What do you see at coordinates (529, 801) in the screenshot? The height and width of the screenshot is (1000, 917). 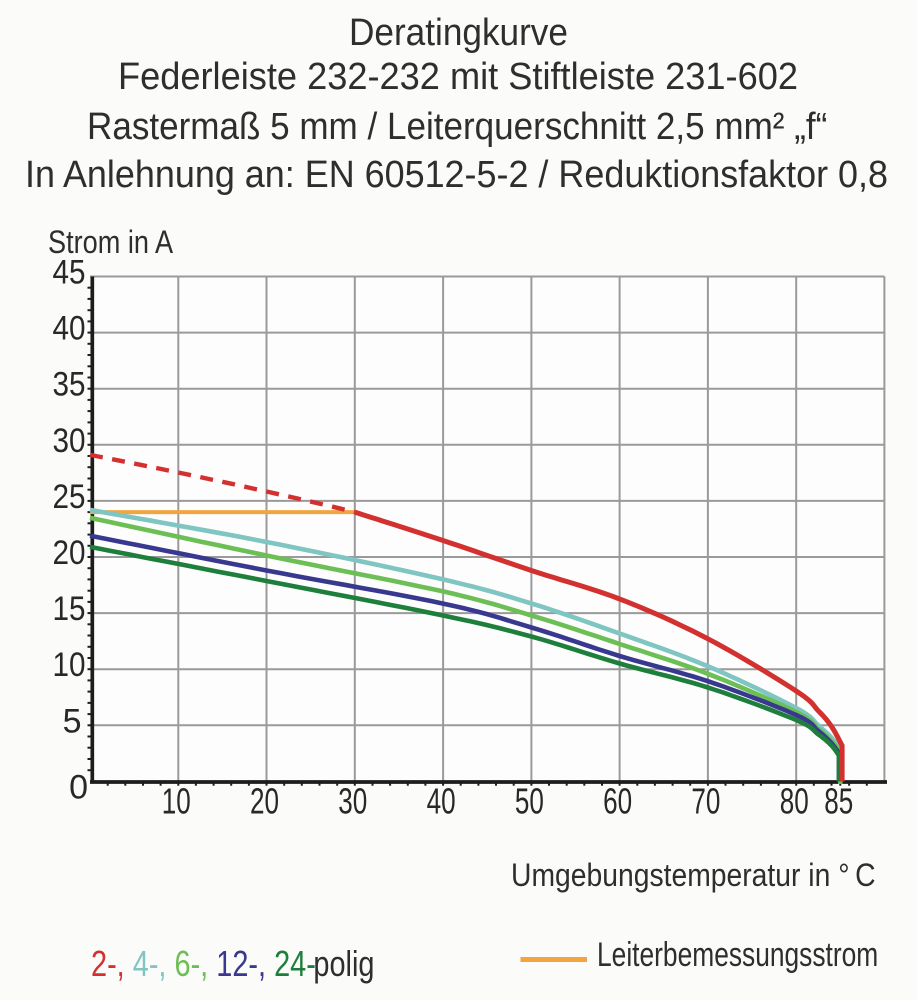 I see `svg-text: 50` at bounding box center [529, 801].